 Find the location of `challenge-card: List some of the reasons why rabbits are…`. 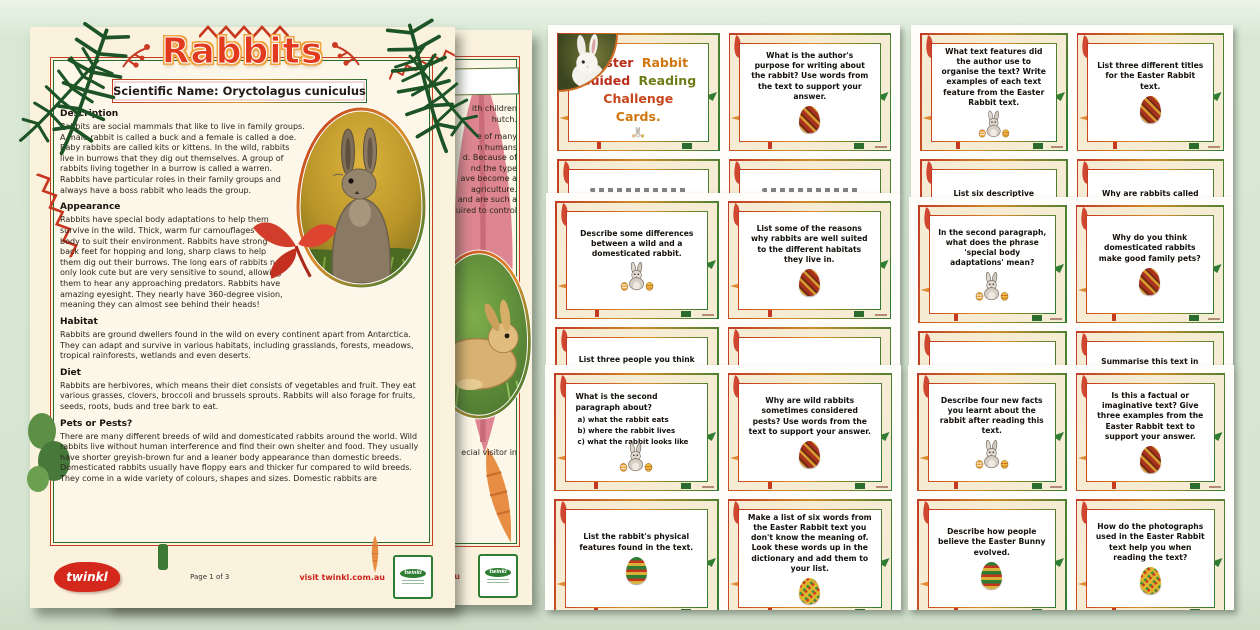

challenge-card: List some of the reasons why rabbits are… is located at coordinates (809, 260).